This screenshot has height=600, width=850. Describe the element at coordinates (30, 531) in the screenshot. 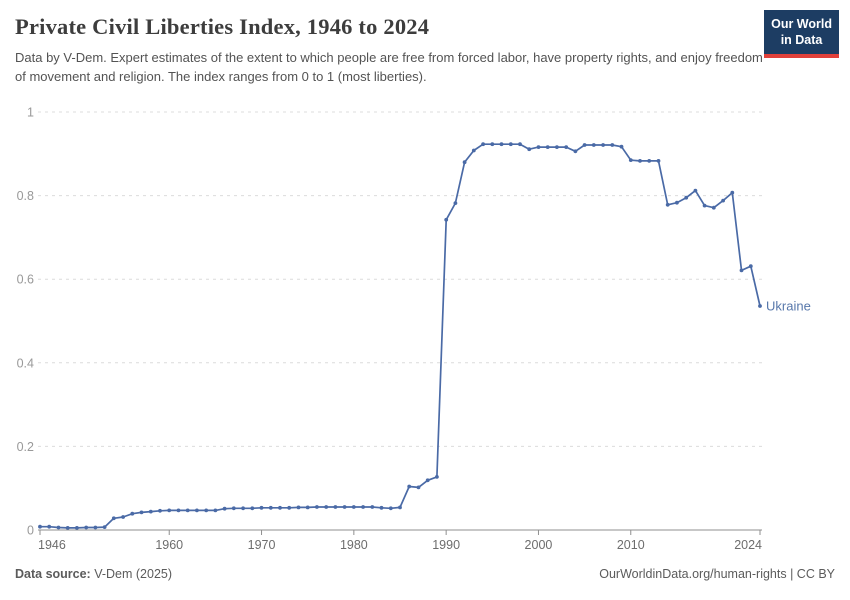

I see `y-tick-label: 0` at that location.